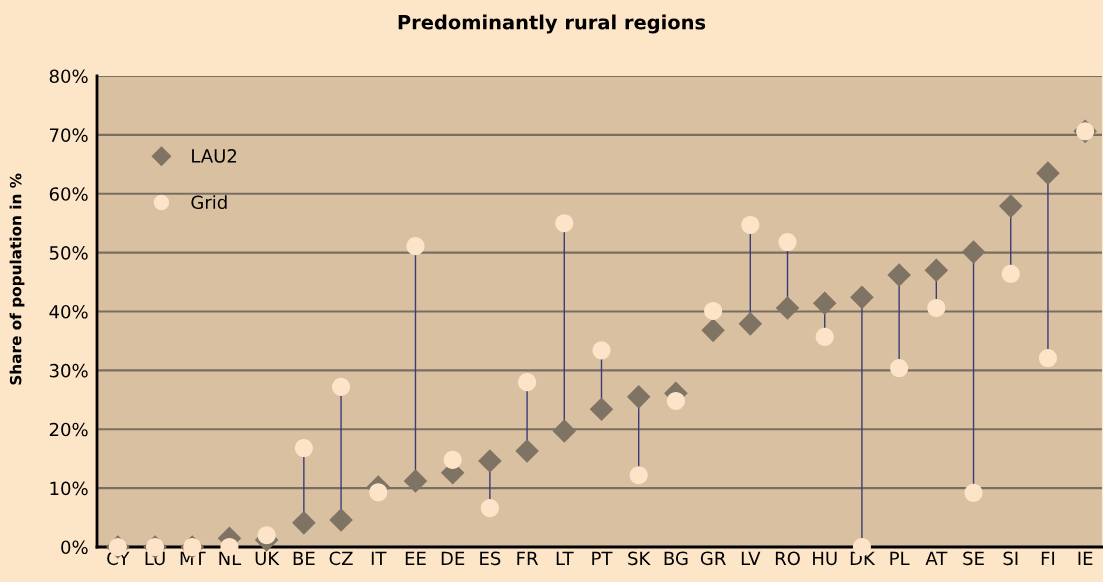 This screenshot has width=1103, height=582. What do you see at coordinates (68, 76) in the screenshot?
I see `y-tick-label: 80%` at bounding box center [68, 76].